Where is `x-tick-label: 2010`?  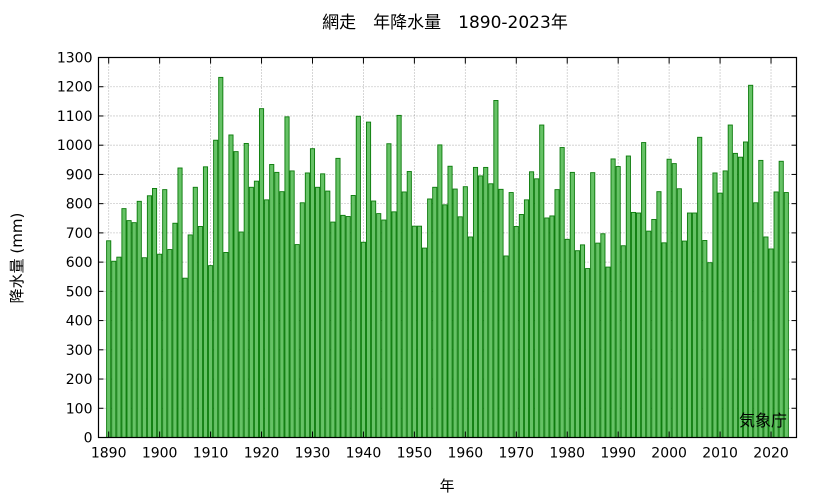
x-tick-label: 2010 is located at coordinates (720, 454).